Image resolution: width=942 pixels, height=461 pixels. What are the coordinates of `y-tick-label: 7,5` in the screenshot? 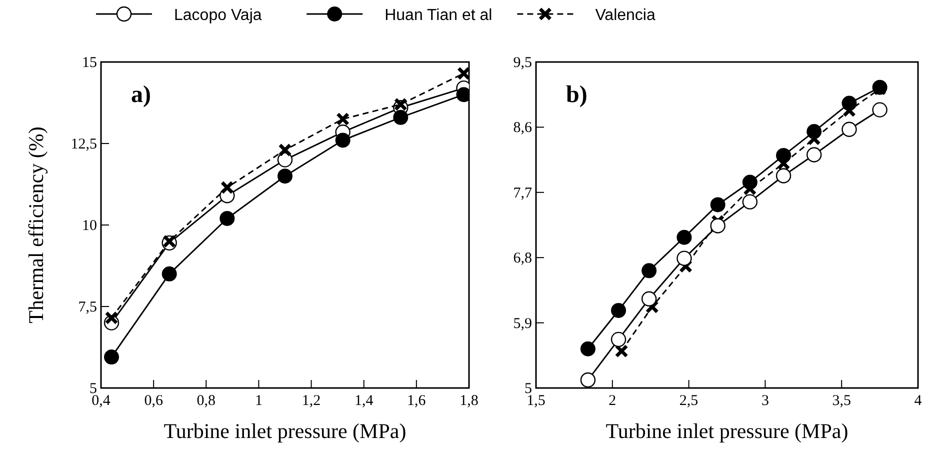 It's located at (87, 308).